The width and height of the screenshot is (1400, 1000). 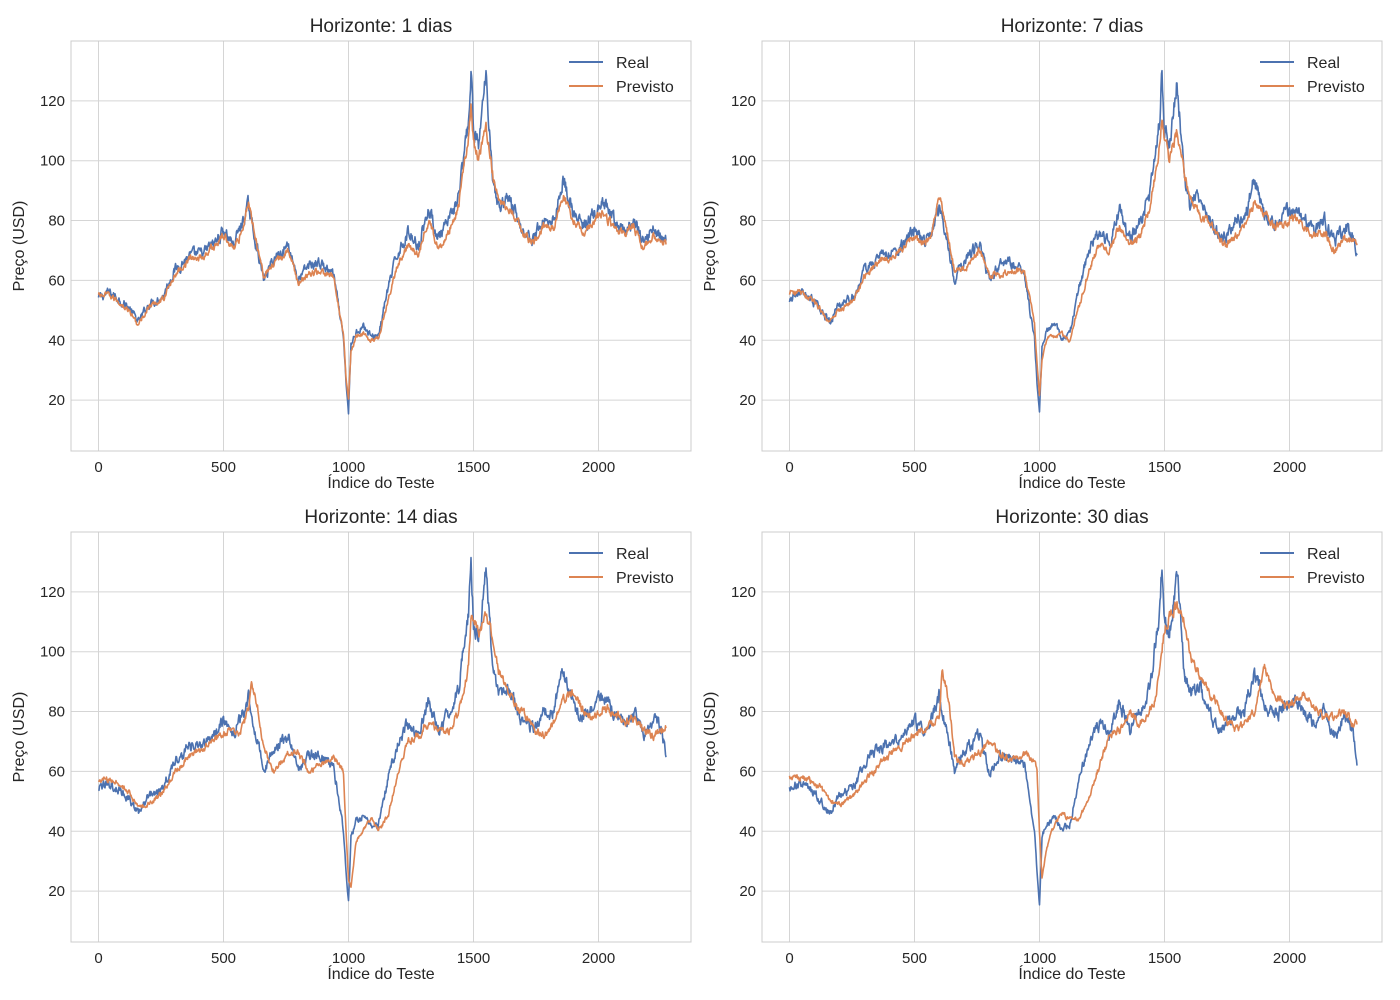 I want to click on chart-title: Horizonte: 1 dias, so click(x=381, y=26).